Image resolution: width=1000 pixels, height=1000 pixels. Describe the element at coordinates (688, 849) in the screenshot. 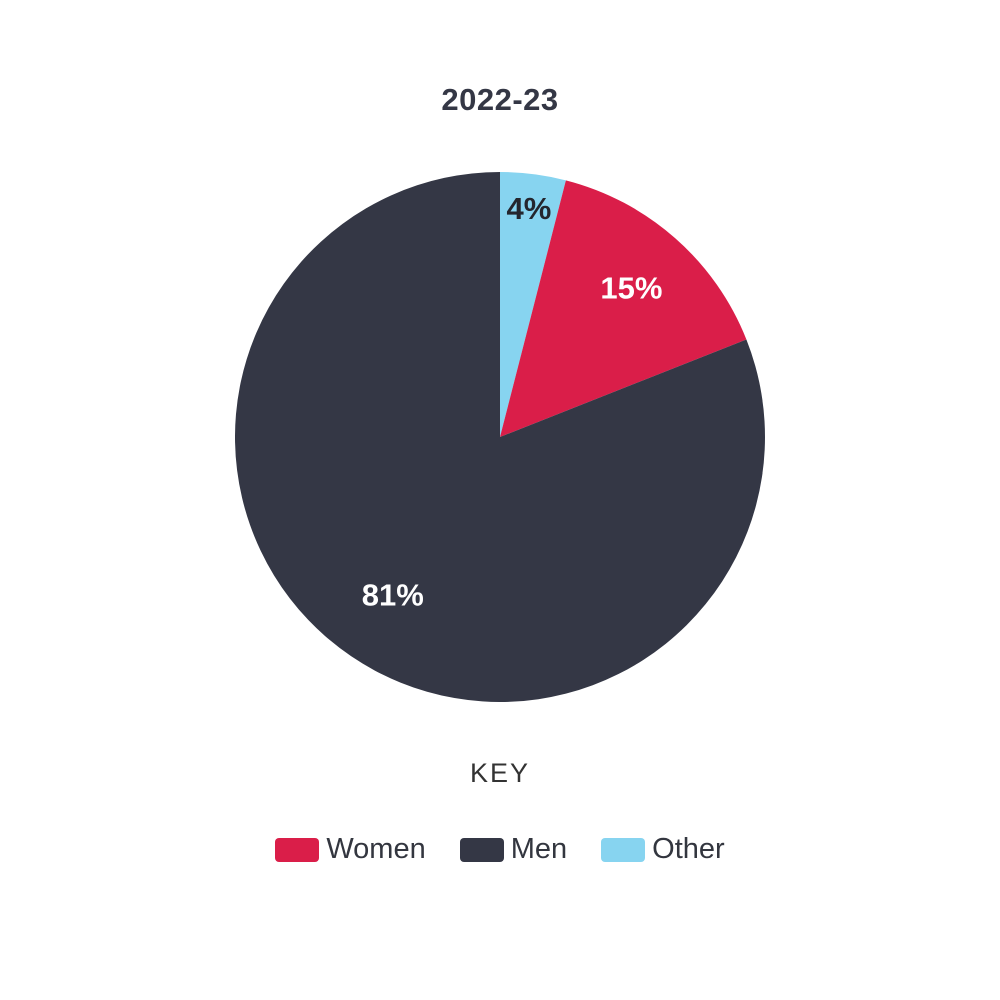

I see `legend-label-other: Other` at that location.